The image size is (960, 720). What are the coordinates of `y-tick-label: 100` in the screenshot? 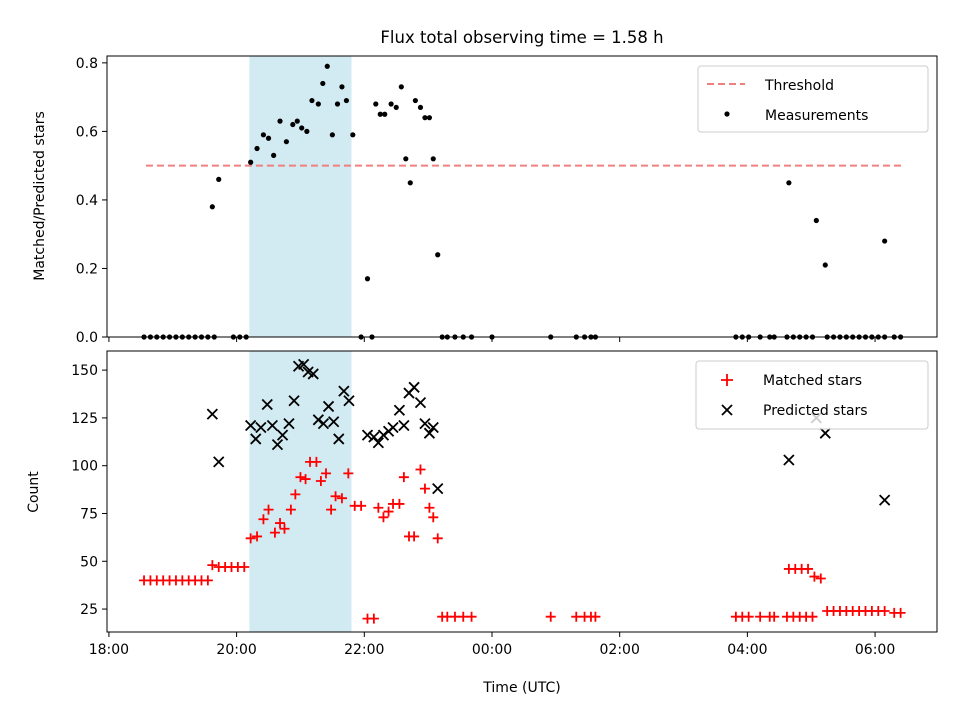 It's located at (84, 467).